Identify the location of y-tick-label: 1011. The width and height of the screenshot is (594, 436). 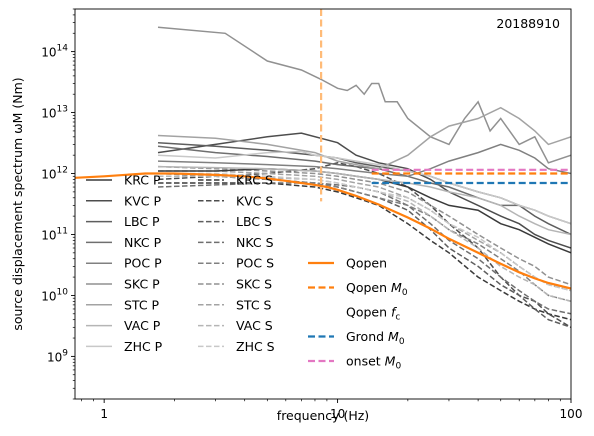
(54, 234).